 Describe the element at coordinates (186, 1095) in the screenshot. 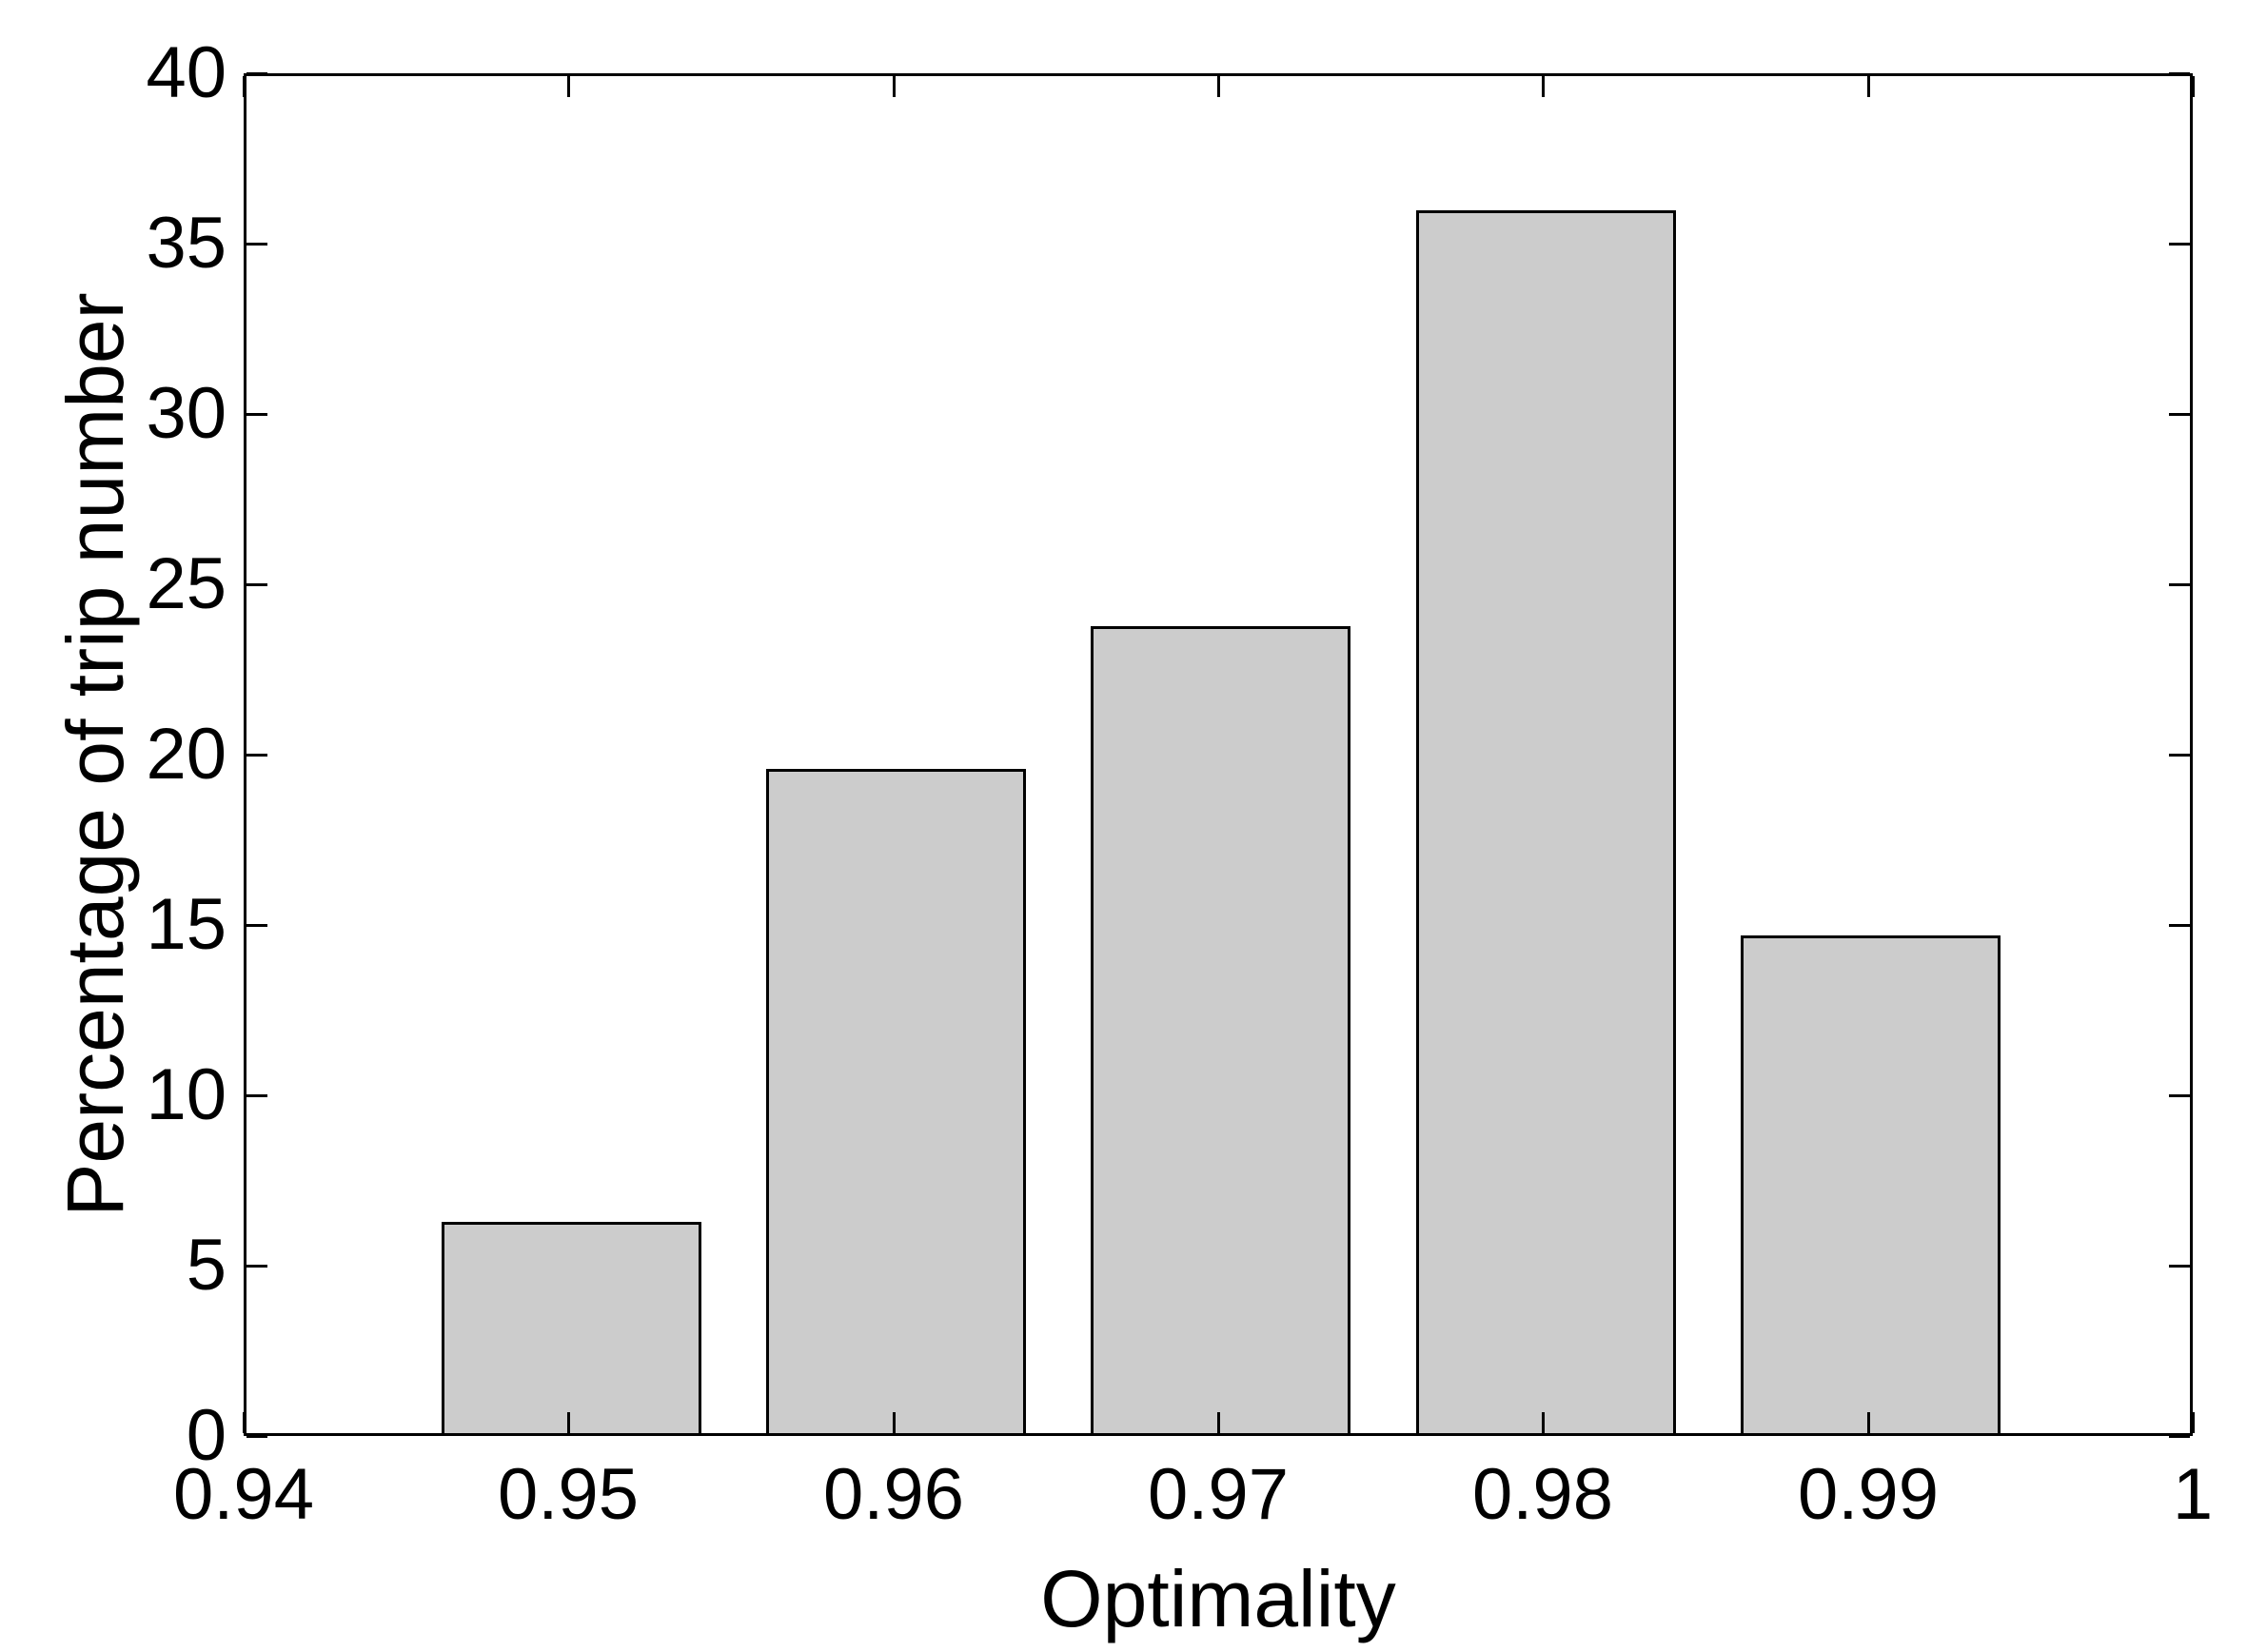

I see `y-tick-label: 10` at that location.